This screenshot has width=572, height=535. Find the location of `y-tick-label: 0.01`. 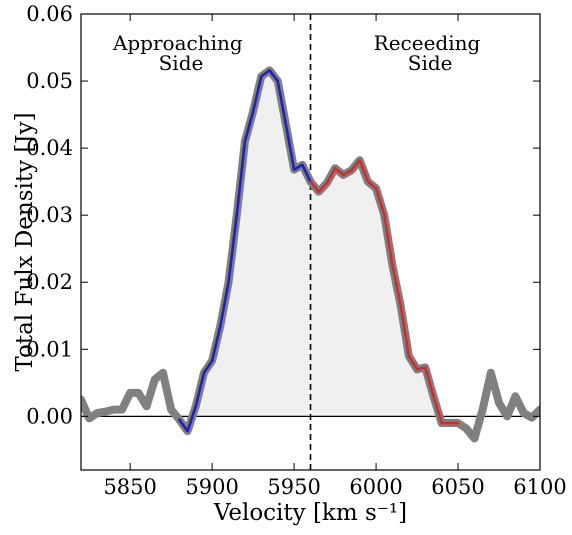

y-tick-label: 0.01 is located at coordinates (49, 349).